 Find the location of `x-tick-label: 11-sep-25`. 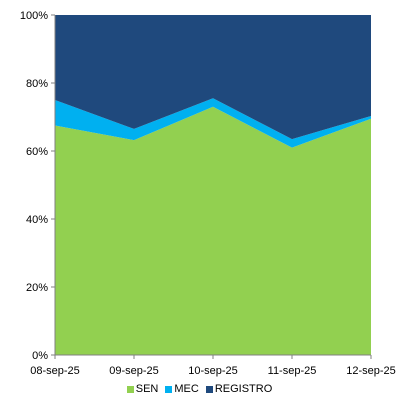

x-tick-label: 11-sep-25 is located at coordinates (292, 371).